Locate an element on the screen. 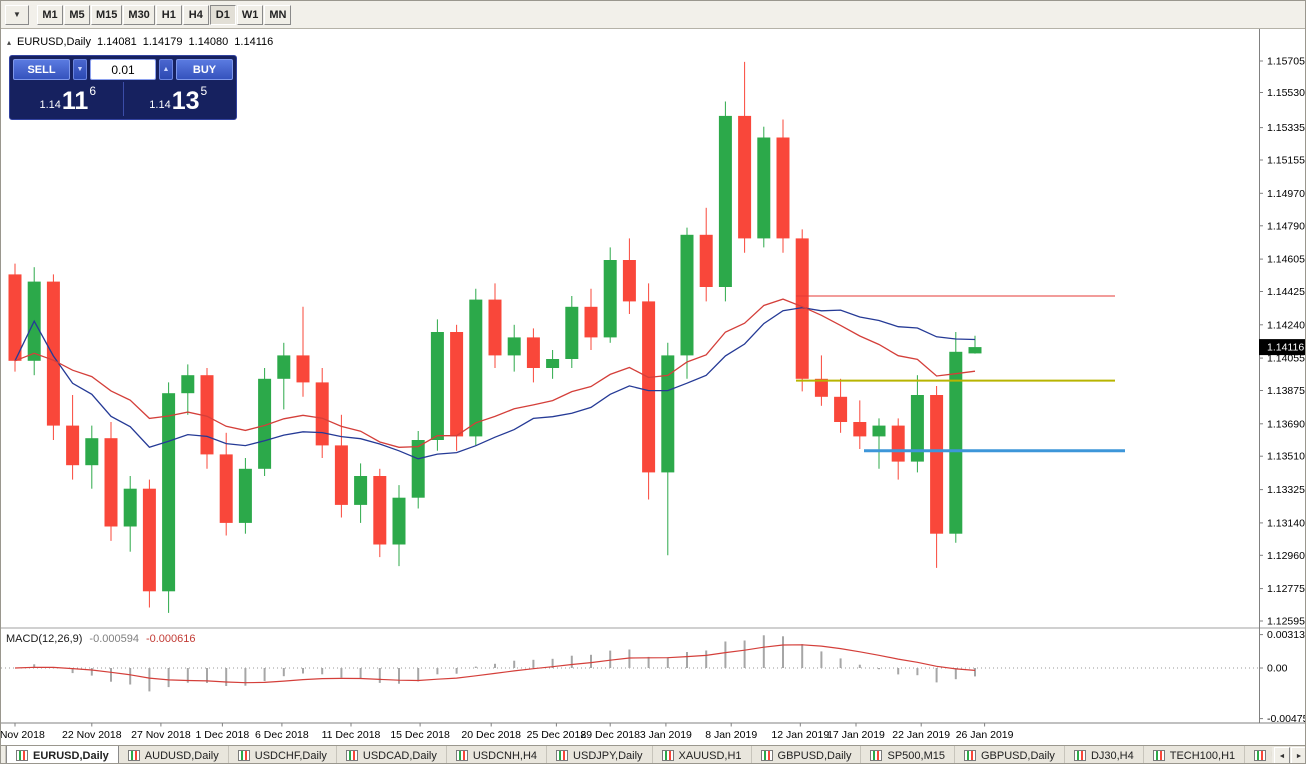 Image resolution: width=1306 pixels, height=764 pixels. lot-size-input is located at coordinates (123, 69).